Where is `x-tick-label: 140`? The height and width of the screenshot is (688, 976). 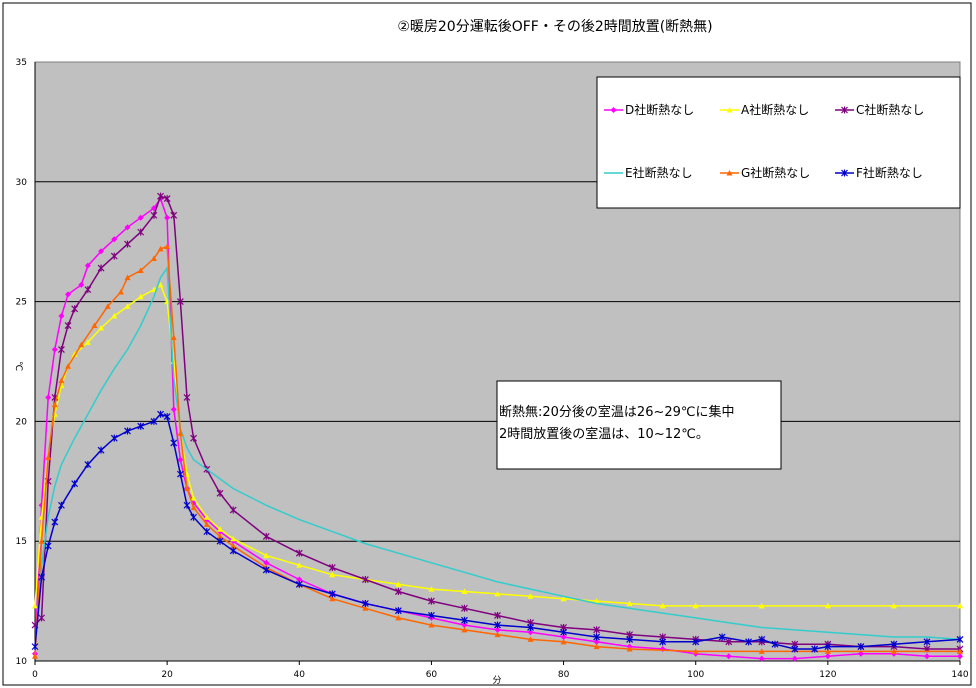
x-tick-label: 140 is located at coordinates (959, 675).